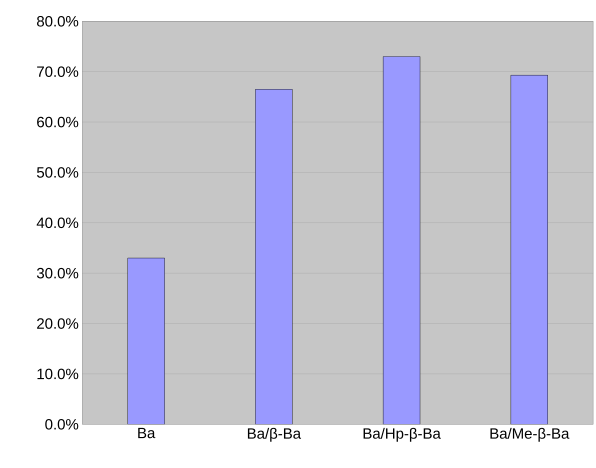 Image resolution: width=596 pixels, height=468 pixels. Describe the element at coordinates (57, 273) in the screenshot. I see `y-tick-label: 30.0%` at that location.